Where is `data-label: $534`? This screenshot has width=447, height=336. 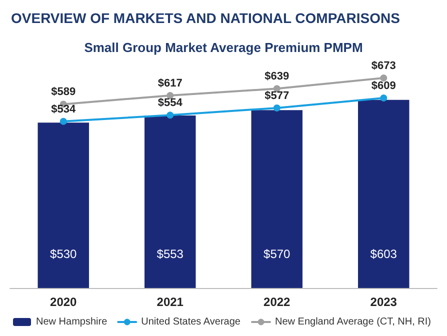
data-label: $534 is located at coordinates (63, 109).